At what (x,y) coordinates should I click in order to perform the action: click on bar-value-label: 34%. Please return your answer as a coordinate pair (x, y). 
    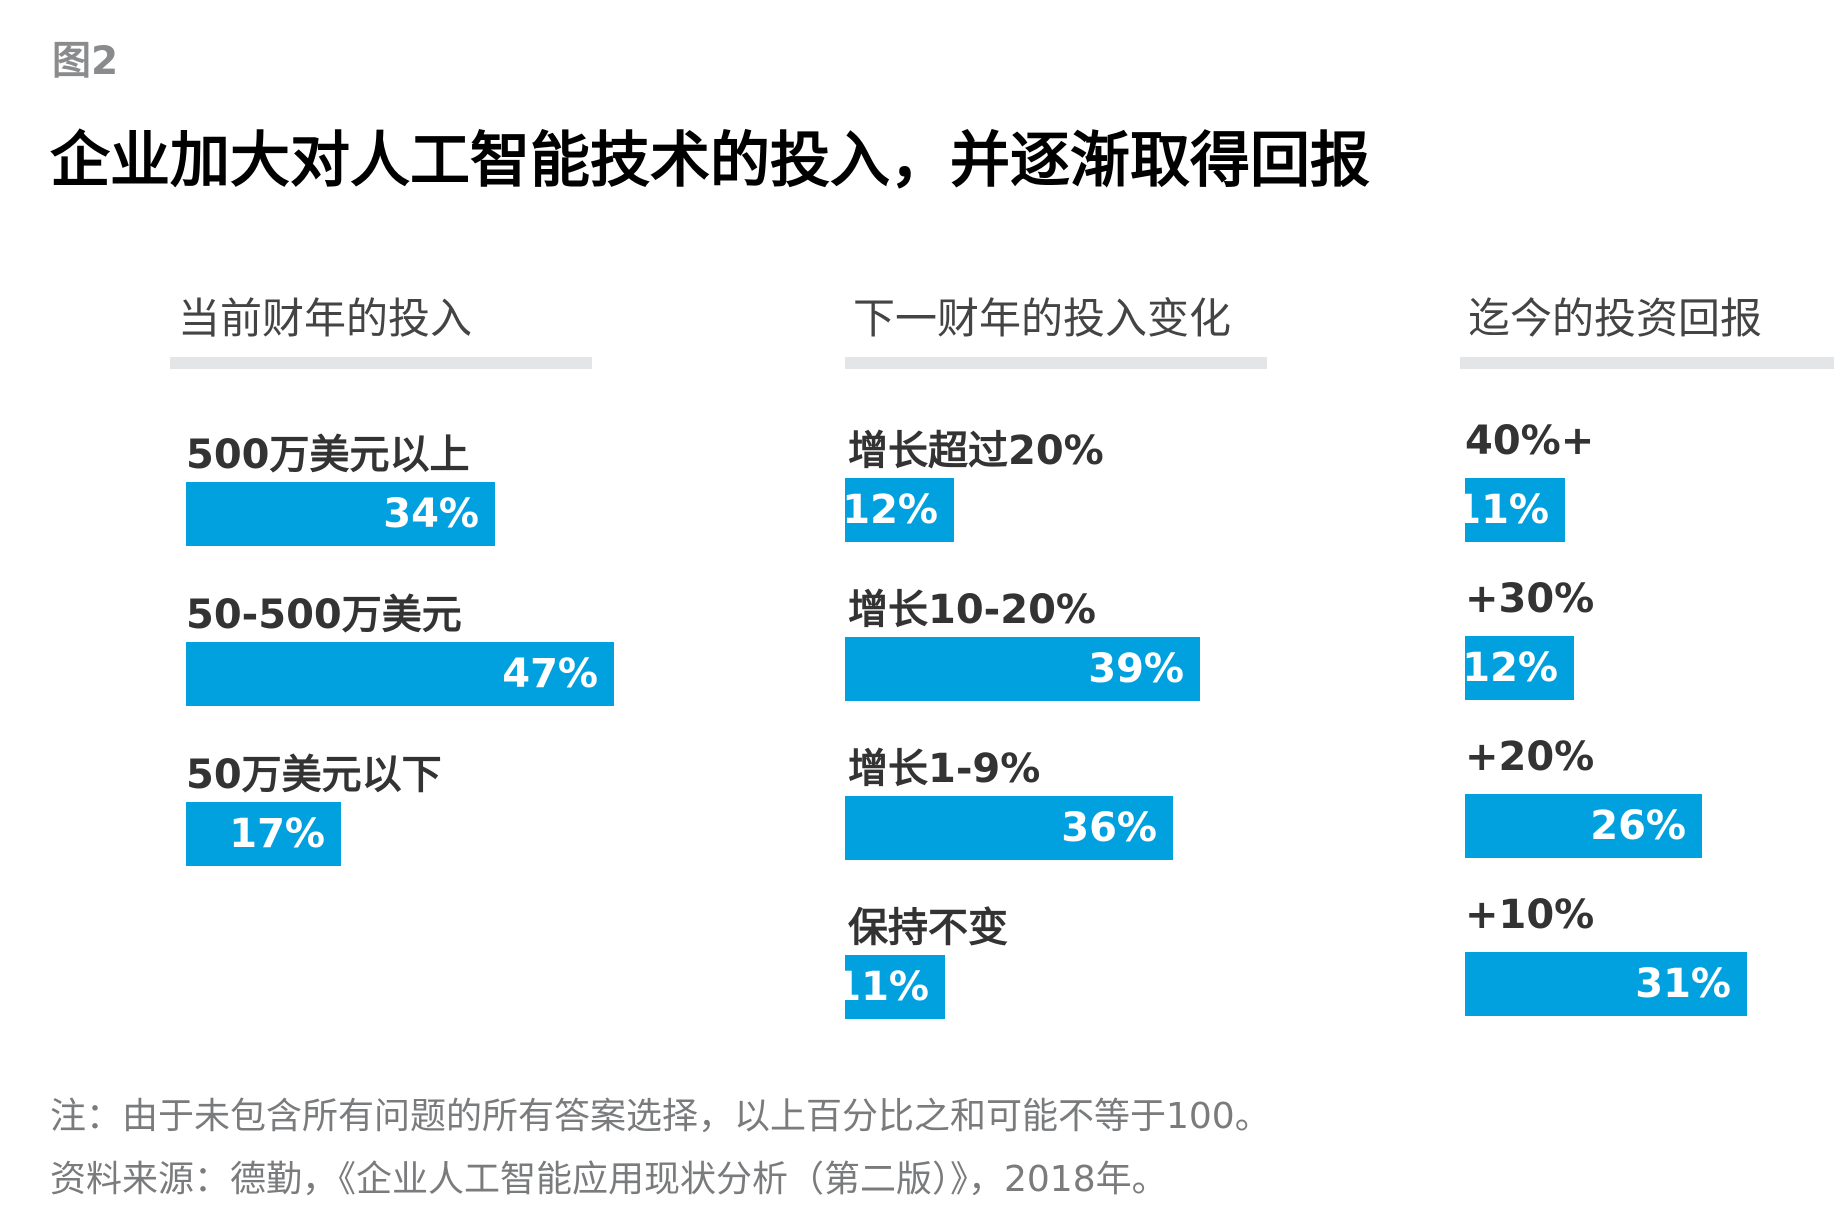
    Looking at the image, I should click on (431, 514).